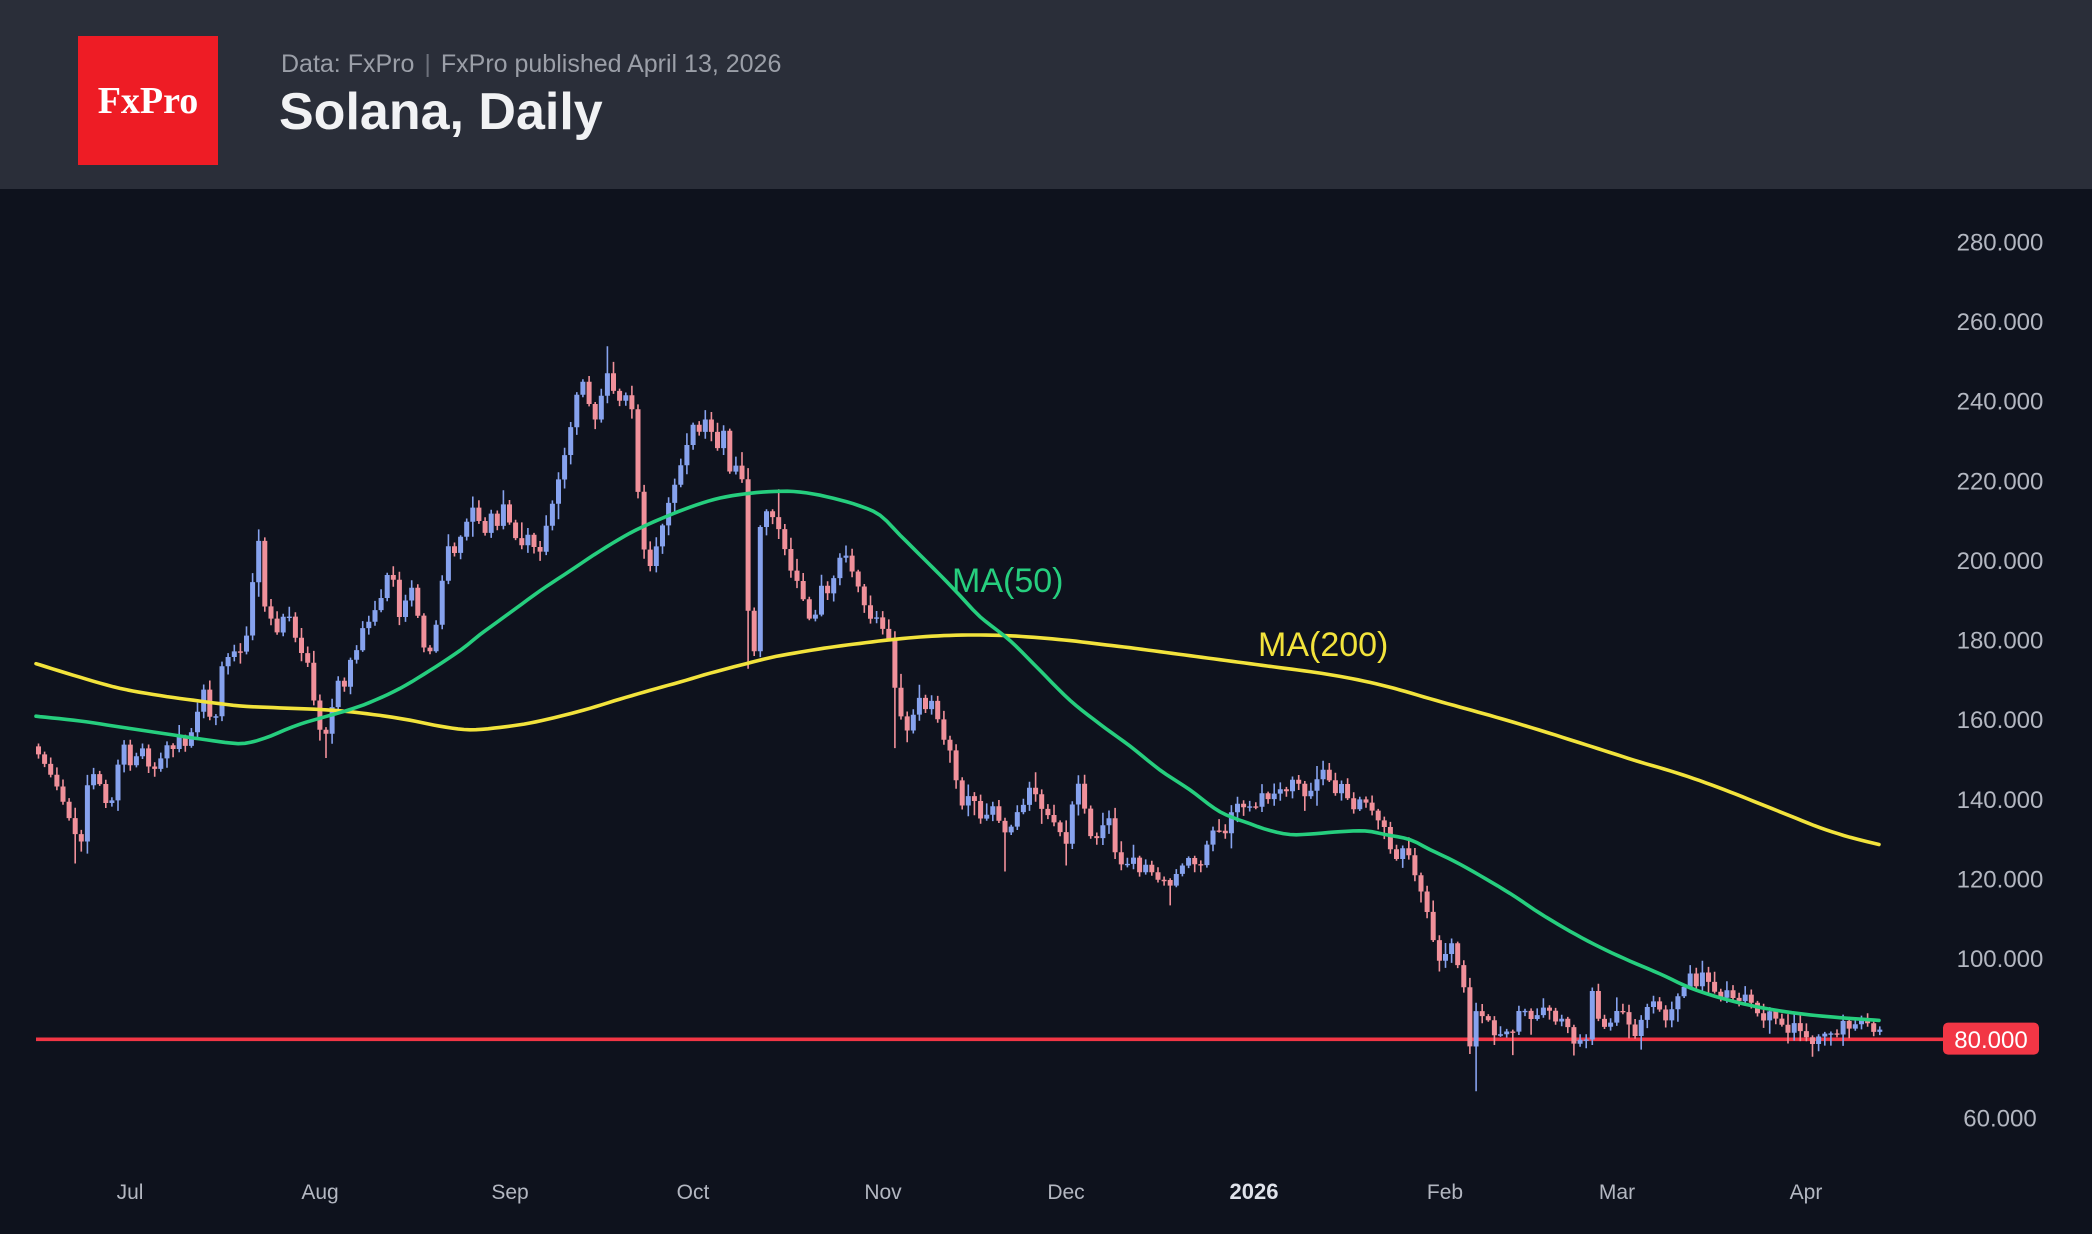 The height and width of the screenshot is (1234, 2092). Describe the element at coordinates (319, 1192) in the screenshot. I see `svg-text: Aug` at that location.